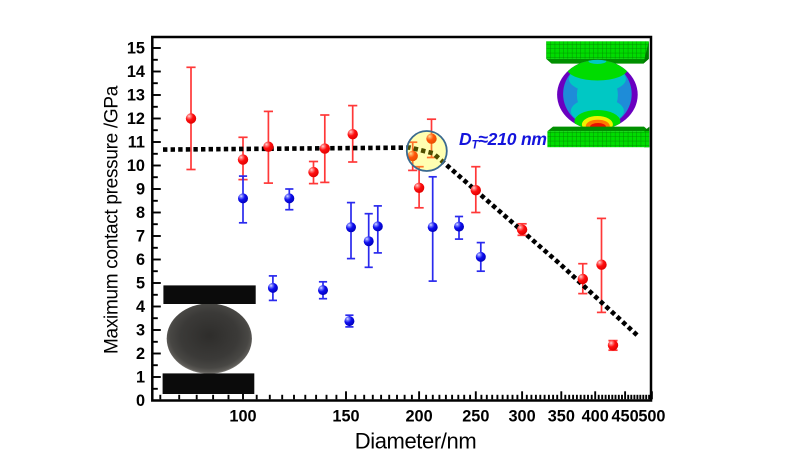 This screenshot has width=802, height=462. Describe the element at coordinates (419, 417) in the screenshot. I see `svg-text: 200` at that location.